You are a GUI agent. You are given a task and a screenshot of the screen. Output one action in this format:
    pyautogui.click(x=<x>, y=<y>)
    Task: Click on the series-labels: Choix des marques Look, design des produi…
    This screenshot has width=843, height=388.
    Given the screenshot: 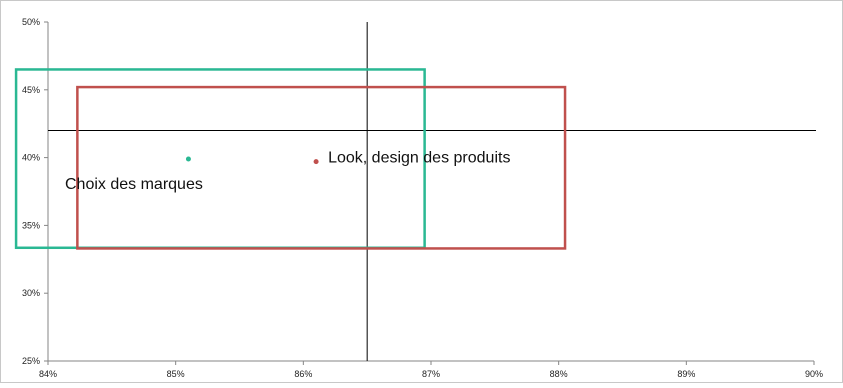 What is the action you would take?
    pyautogui.click(x=287, y=171)
    